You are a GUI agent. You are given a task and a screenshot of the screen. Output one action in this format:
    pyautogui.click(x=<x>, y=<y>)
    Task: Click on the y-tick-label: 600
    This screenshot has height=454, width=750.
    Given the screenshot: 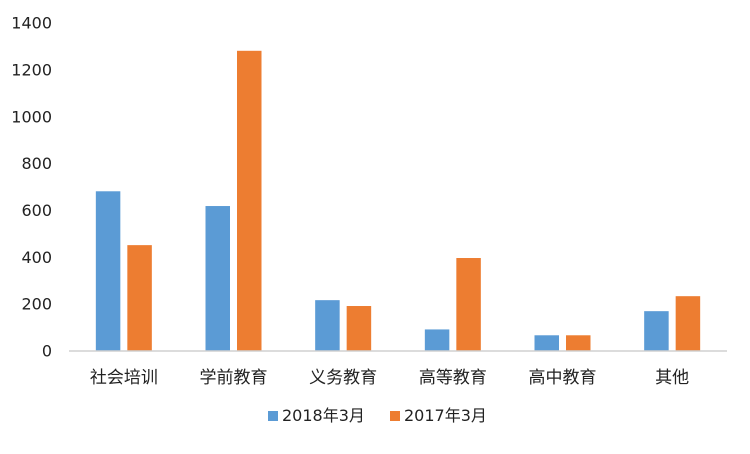 What is the action you would take?
    pyautogui.click(x=36, y=210)
    